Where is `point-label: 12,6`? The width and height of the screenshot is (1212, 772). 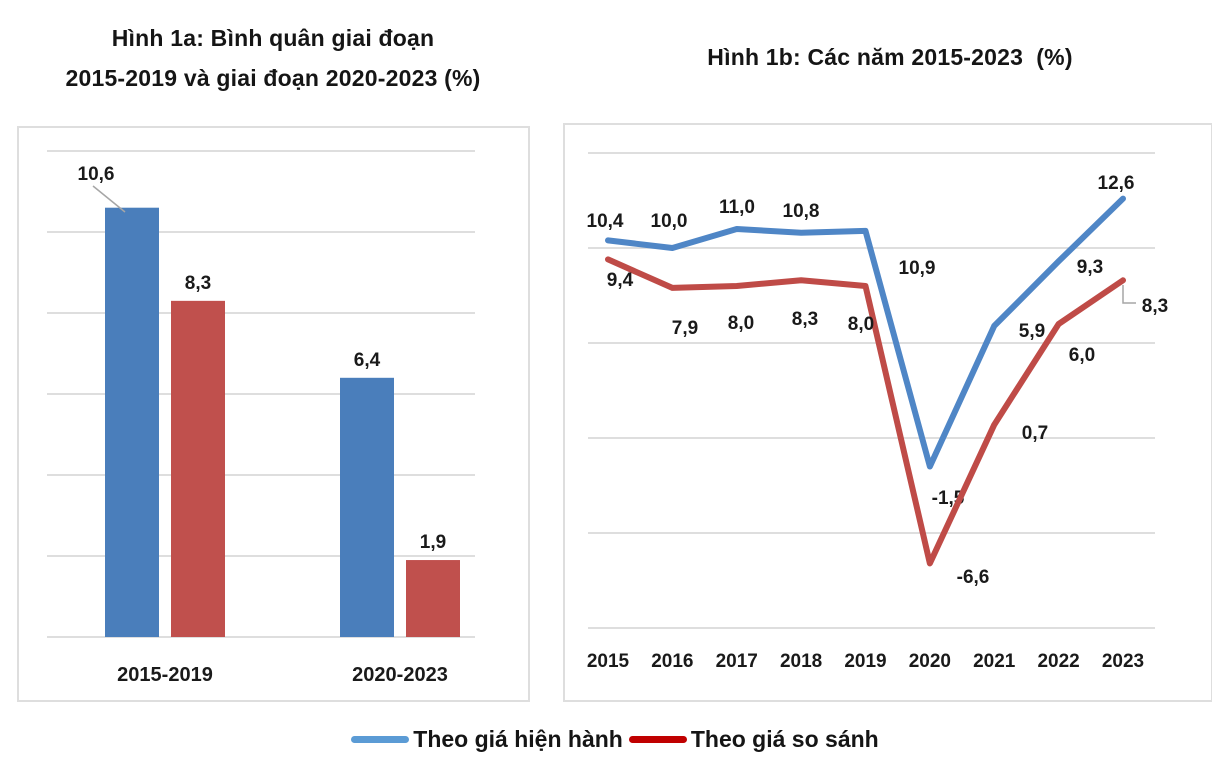 point-label: 12,6 is located at coordinates (1116, 183).